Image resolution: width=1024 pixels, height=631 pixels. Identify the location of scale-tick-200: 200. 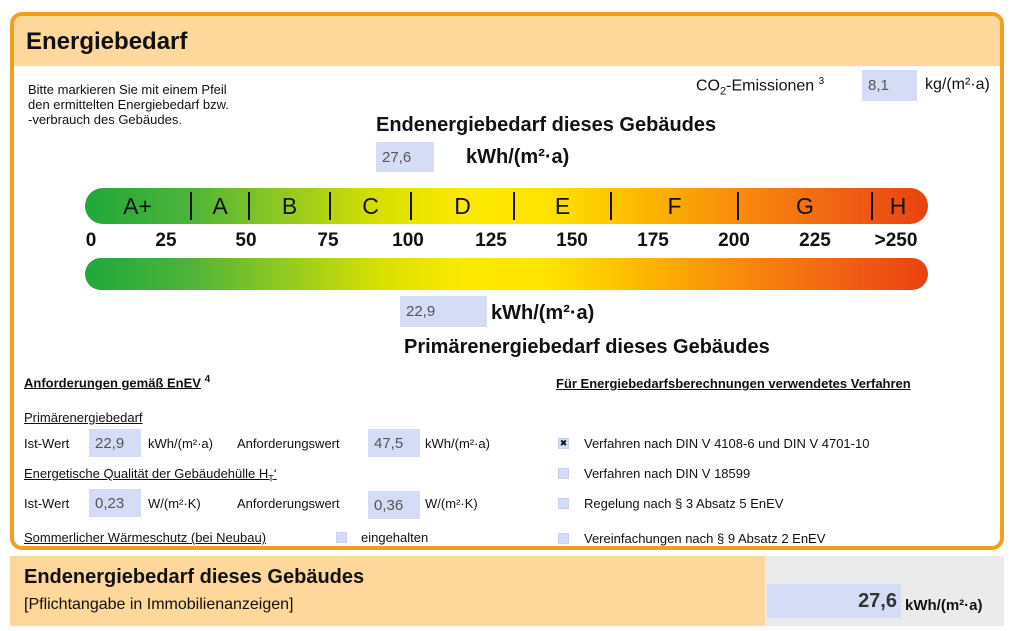
(734, 240).